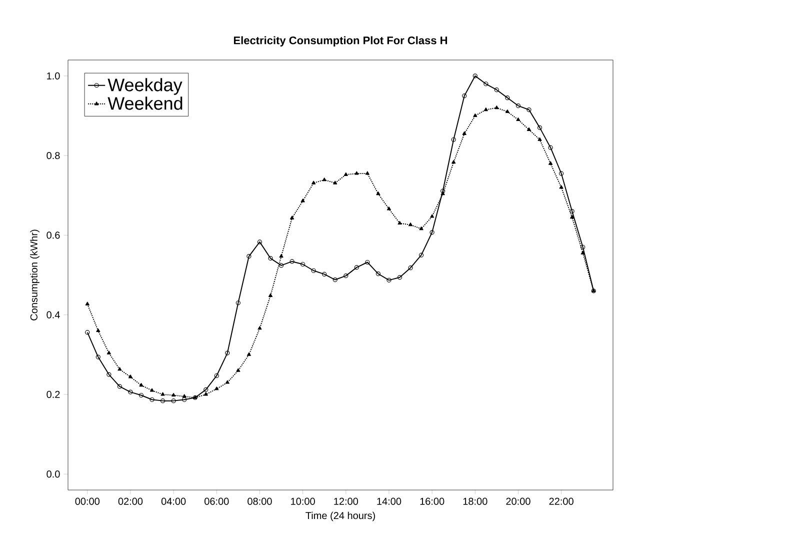  I want to click on x-tick-label: 04:00, so click(173, 501).